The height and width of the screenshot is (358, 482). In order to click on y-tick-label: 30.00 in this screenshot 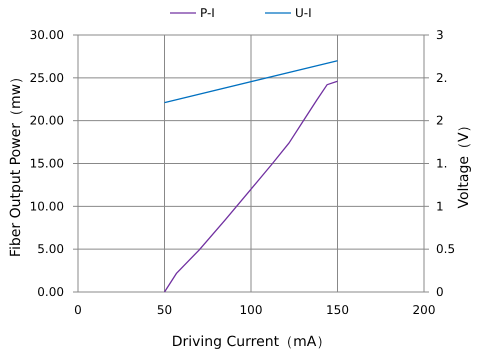, I will do `click(47, 35)`.